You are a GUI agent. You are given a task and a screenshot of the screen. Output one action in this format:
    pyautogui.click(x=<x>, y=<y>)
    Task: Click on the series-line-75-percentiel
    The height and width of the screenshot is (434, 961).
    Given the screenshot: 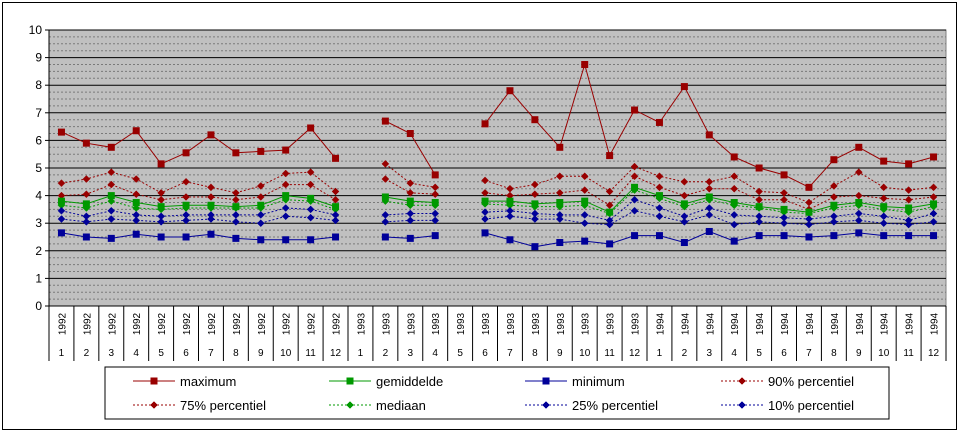 What is the action you would take?
    pyautogui.click(x=198, y=192)
    